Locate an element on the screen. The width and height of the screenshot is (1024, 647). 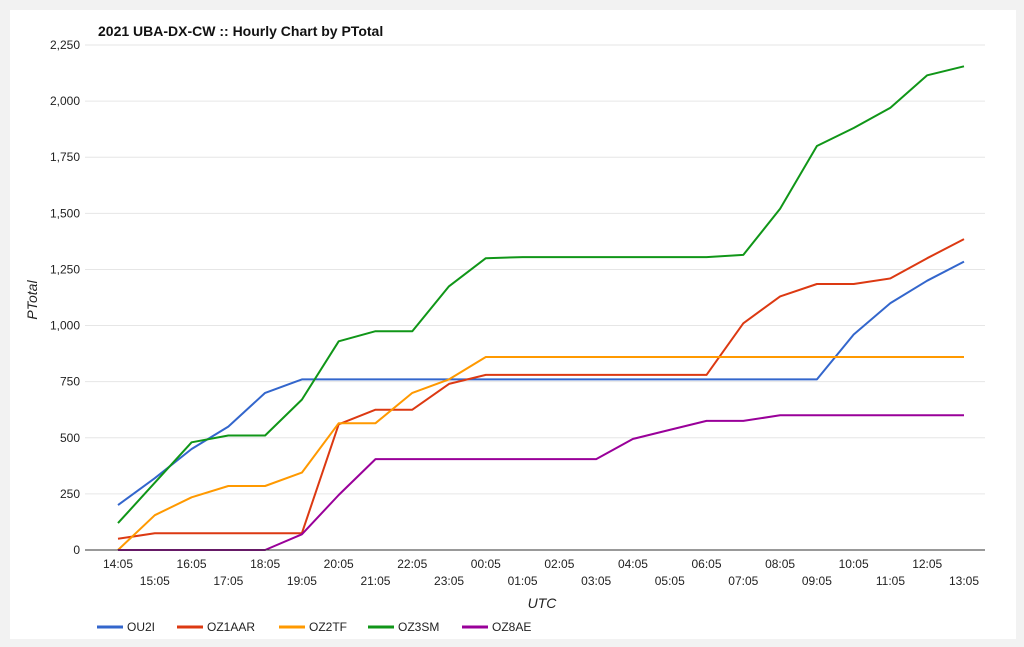
x-tick-label: 10:05 is located at coordinates (854, 564).